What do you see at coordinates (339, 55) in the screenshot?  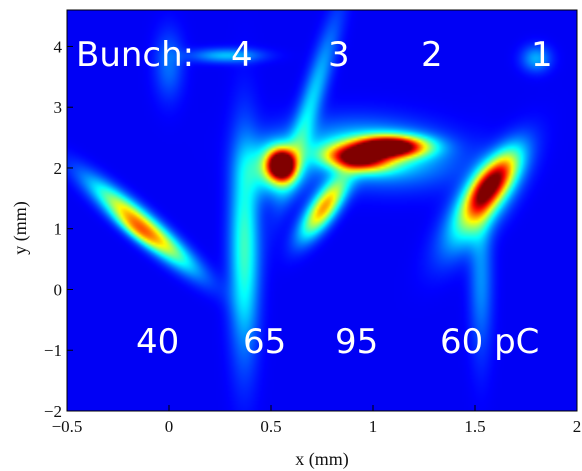 I see `bunch-number-3: 3` at bounding box center [339, 55].